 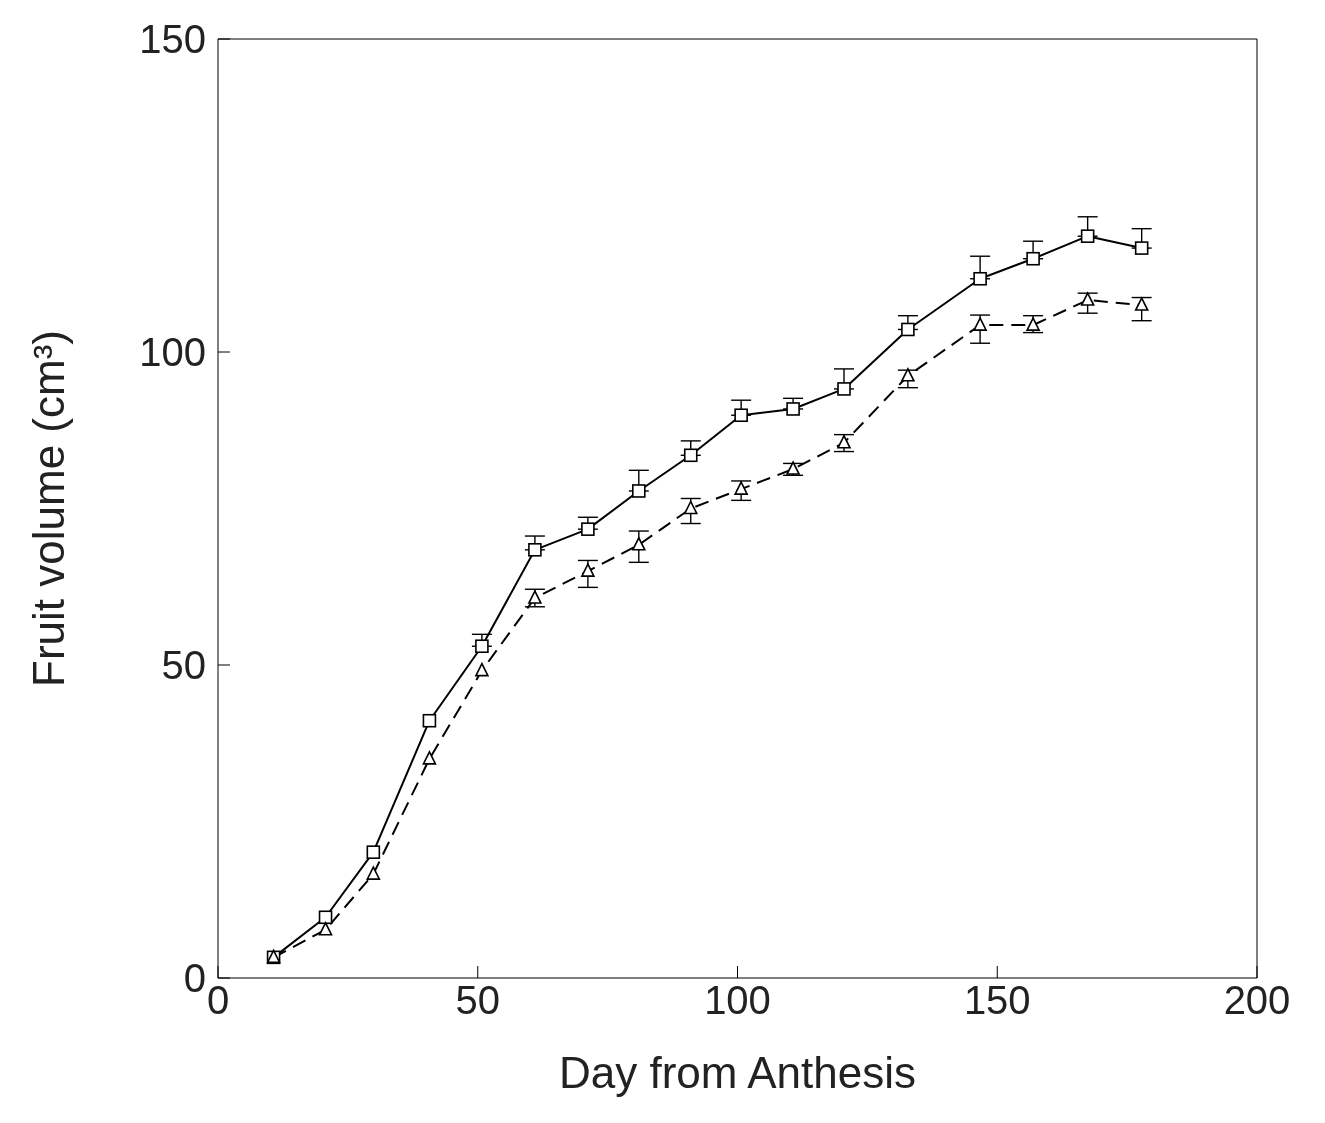 What do you see at coordinates (1257, 1000) in the screenshot?
I see `x-tick-label: 200` at bounding box center [1257, 1000].